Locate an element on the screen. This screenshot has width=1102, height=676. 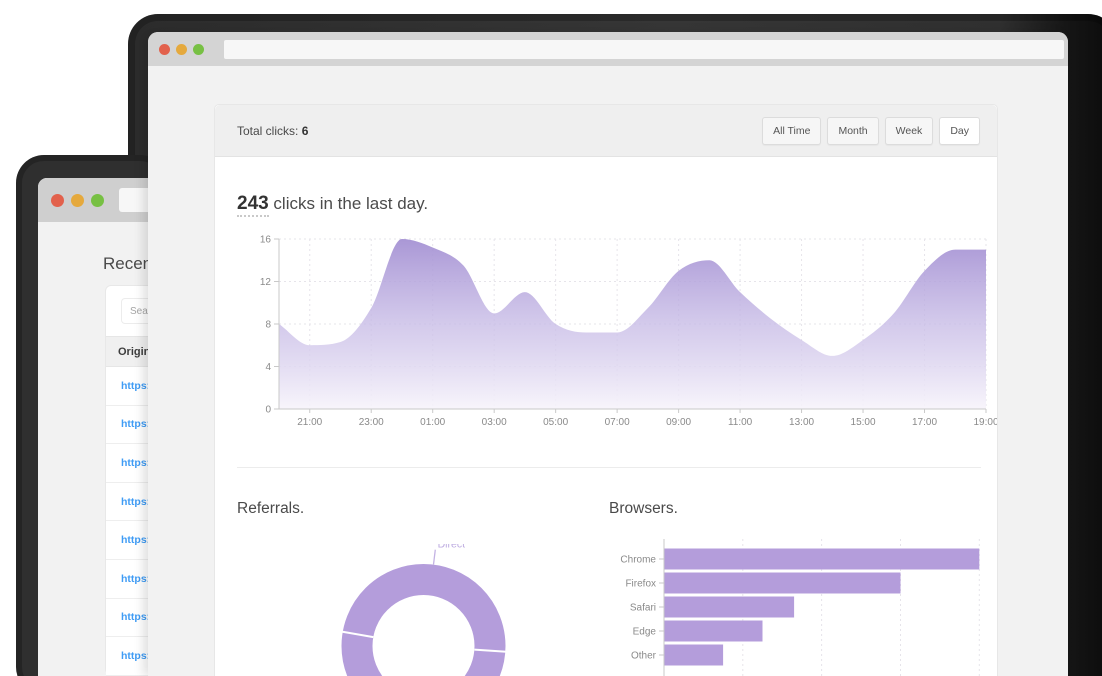
svg-text: Other is located at coordinates (644, 656).